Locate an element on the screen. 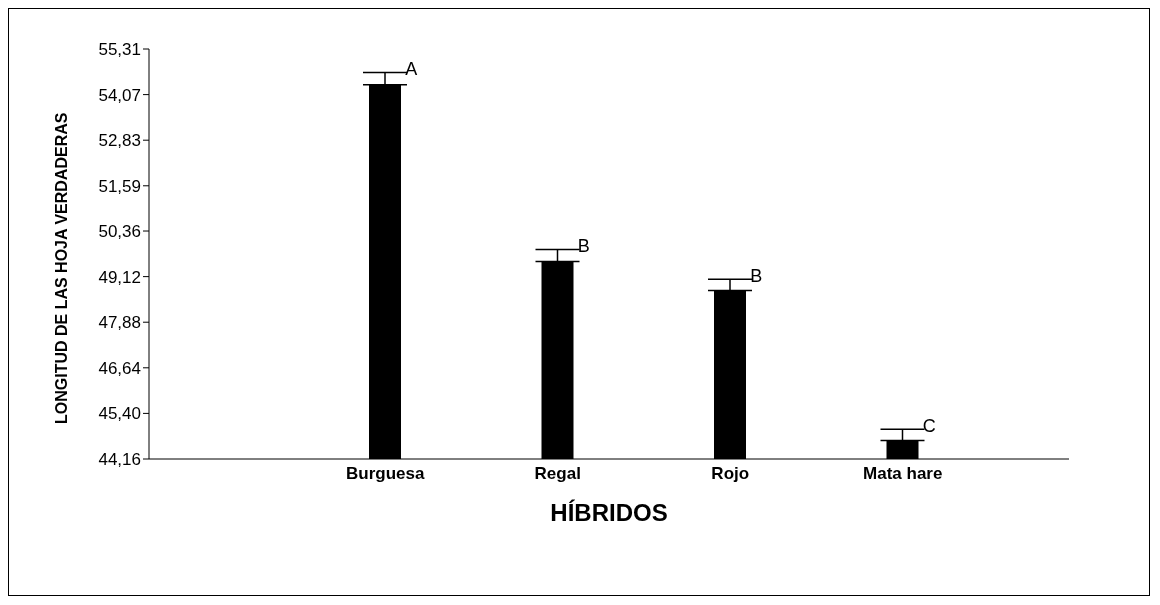 Image resolution: width=1160 pixels, height=605 pixels. x-tick-label: Burguesa is located at coordinates (385, 474).